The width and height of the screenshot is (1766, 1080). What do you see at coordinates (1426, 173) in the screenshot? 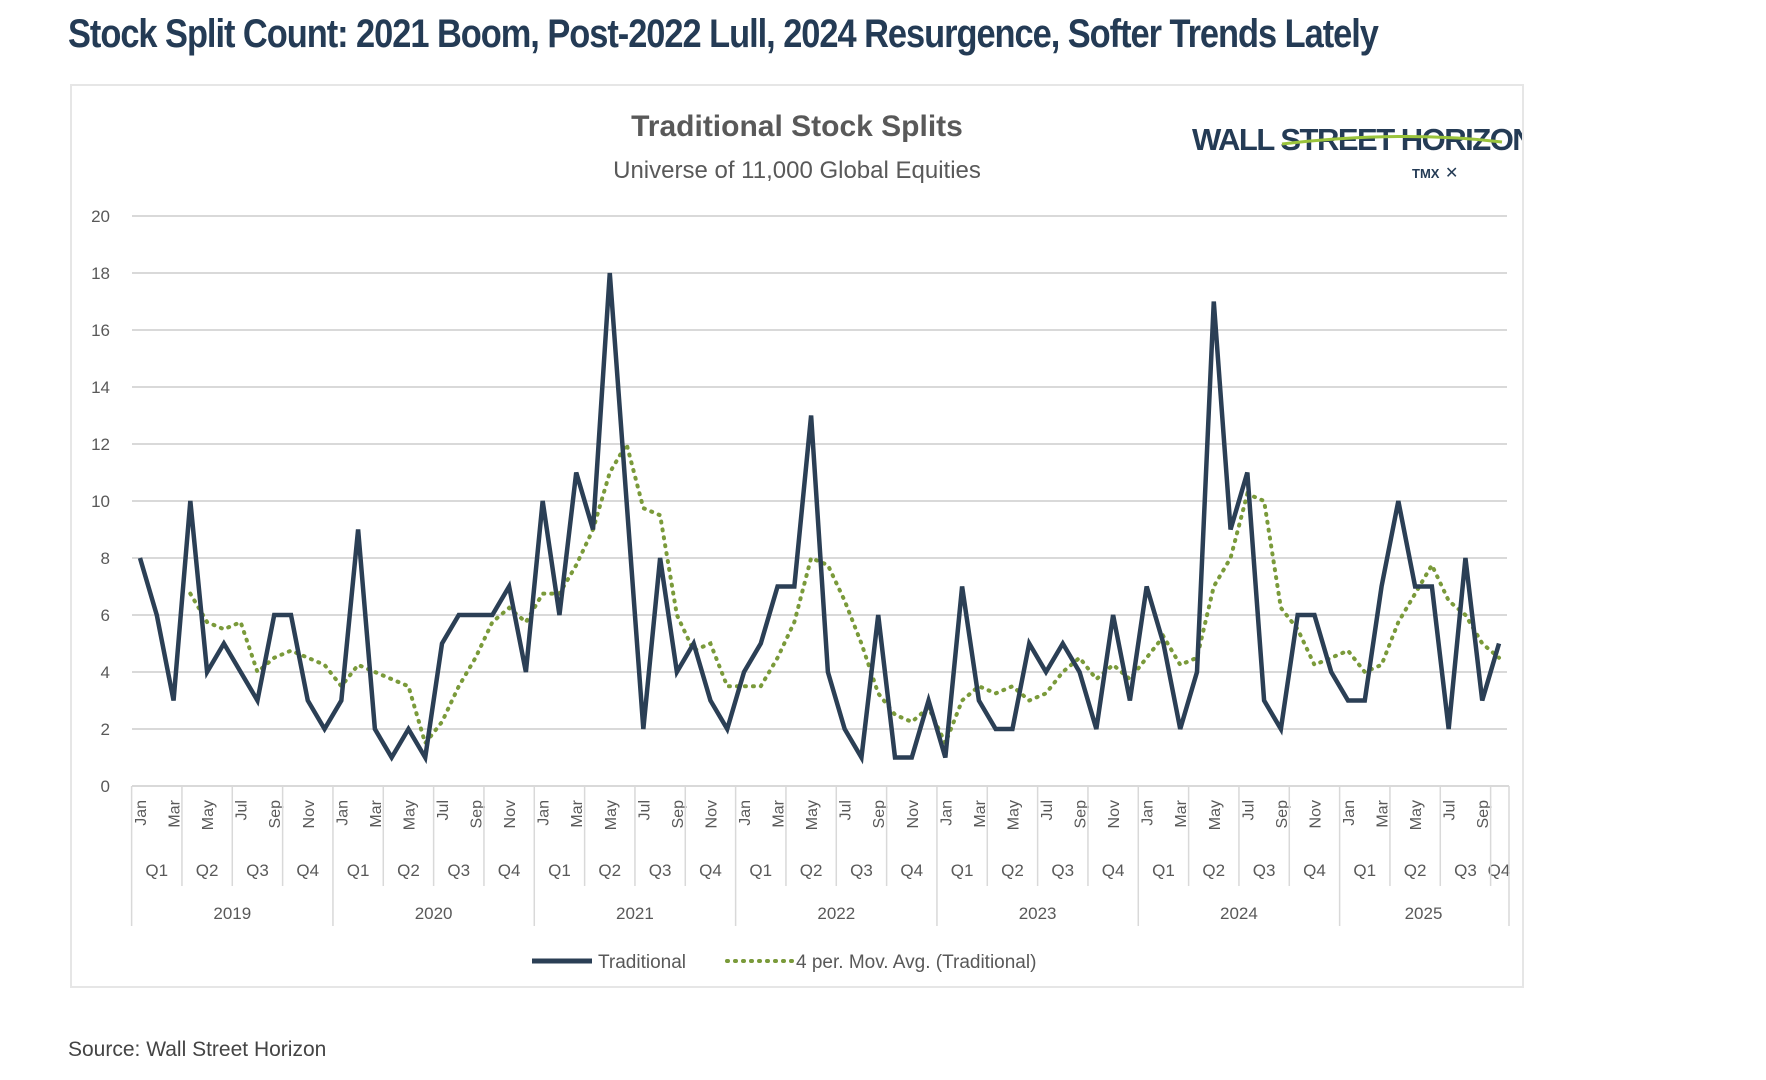
I see `logo-tmx: TMX` at bounding box center [1426, 173].